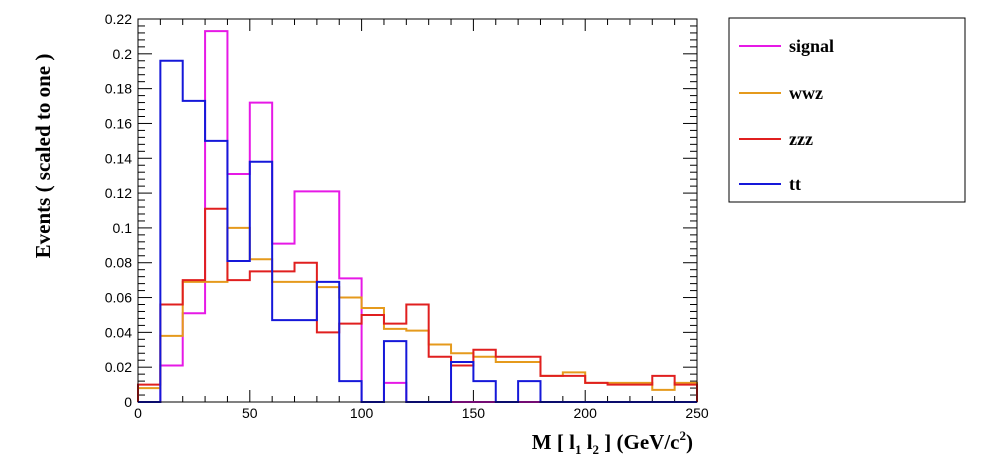  Describe the element at coordinates (806, 93) in the screenshot. I see `legend-label-wwz: wwz` at that location.